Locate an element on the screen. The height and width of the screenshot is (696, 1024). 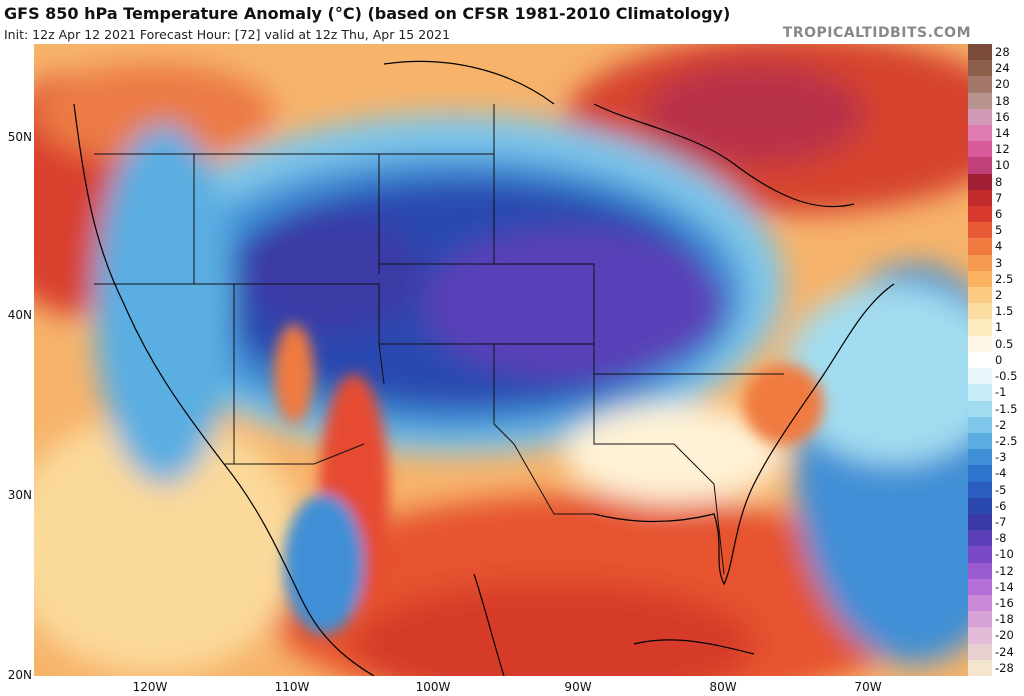
legend-label: 5 is located at coordinates (999, 230).